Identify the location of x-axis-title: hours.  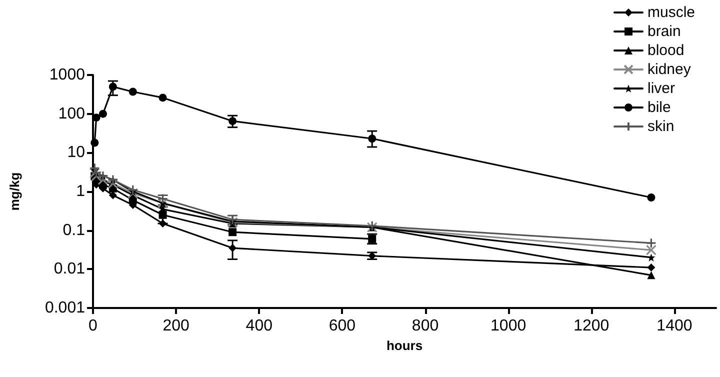
(404, 345).